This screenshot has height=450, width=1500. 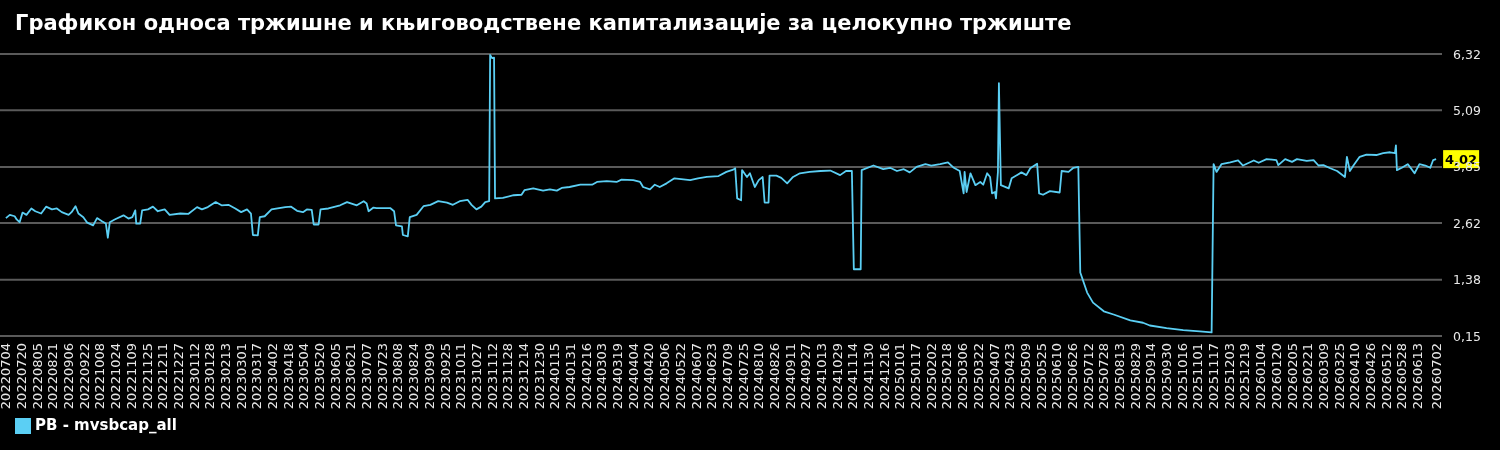 What do you see at coordinates (1119, 376) in the screenshot?
I see `x-tick-label: 20250813` at bounding box center [1119, 376].